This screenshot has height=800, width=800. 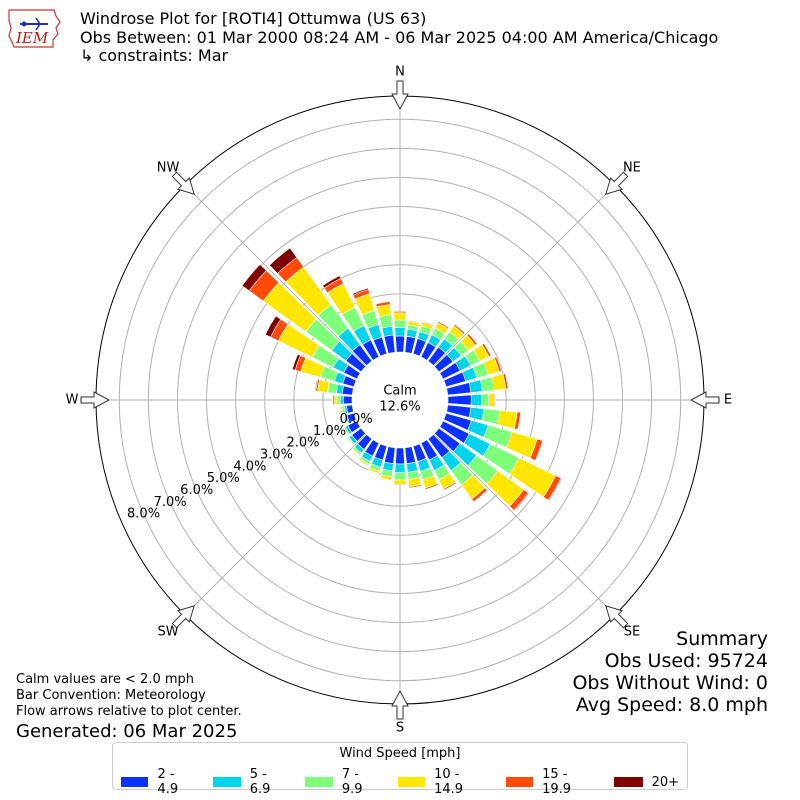 I want to click on legend-label: 15 - 19.9, so click(x=557, y=782).